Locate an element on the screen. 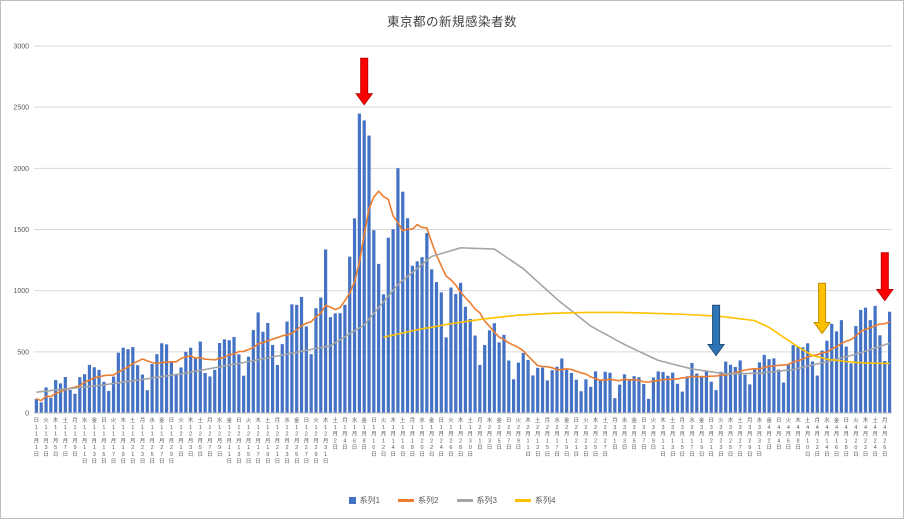  x-axis-label: 火 is located at coordinates (181, 421).